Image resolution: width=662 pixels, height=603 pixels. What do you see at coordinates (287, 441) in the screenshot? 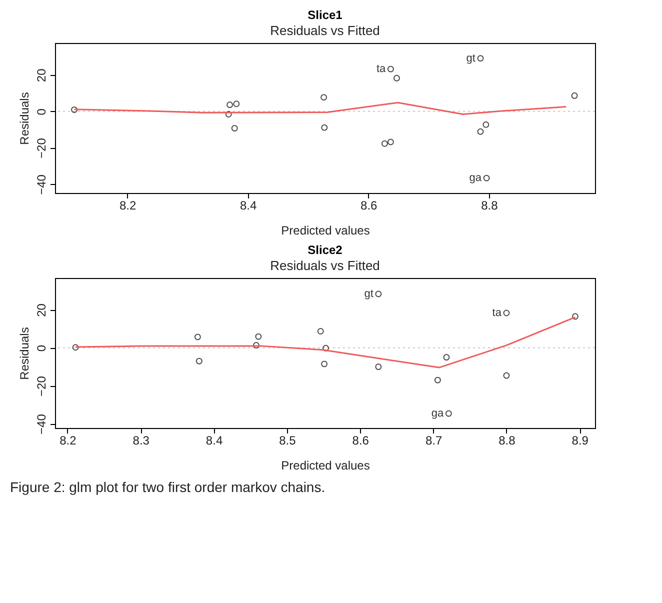
I see `x-tick-label: 8.5` at bounding box center [287, 441].